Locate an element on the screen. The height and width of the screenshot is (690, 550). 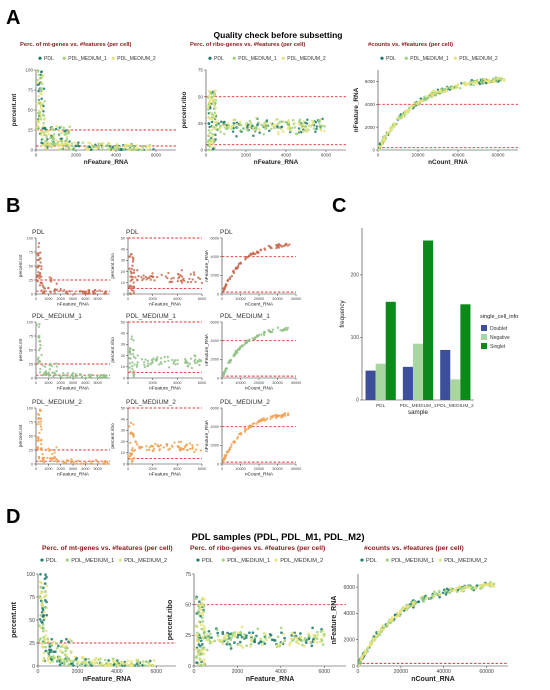
bar is located at coordinates (370, 385).